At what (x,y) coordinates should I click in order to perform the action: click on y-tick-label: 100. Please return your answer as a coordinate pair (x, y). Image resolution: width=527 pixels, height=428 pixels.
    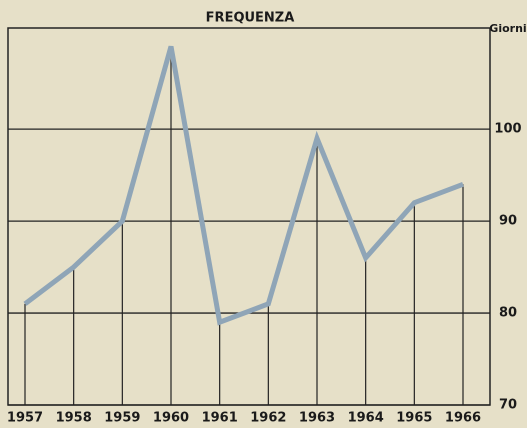
    Looking at the image, I should click on (507, 129).